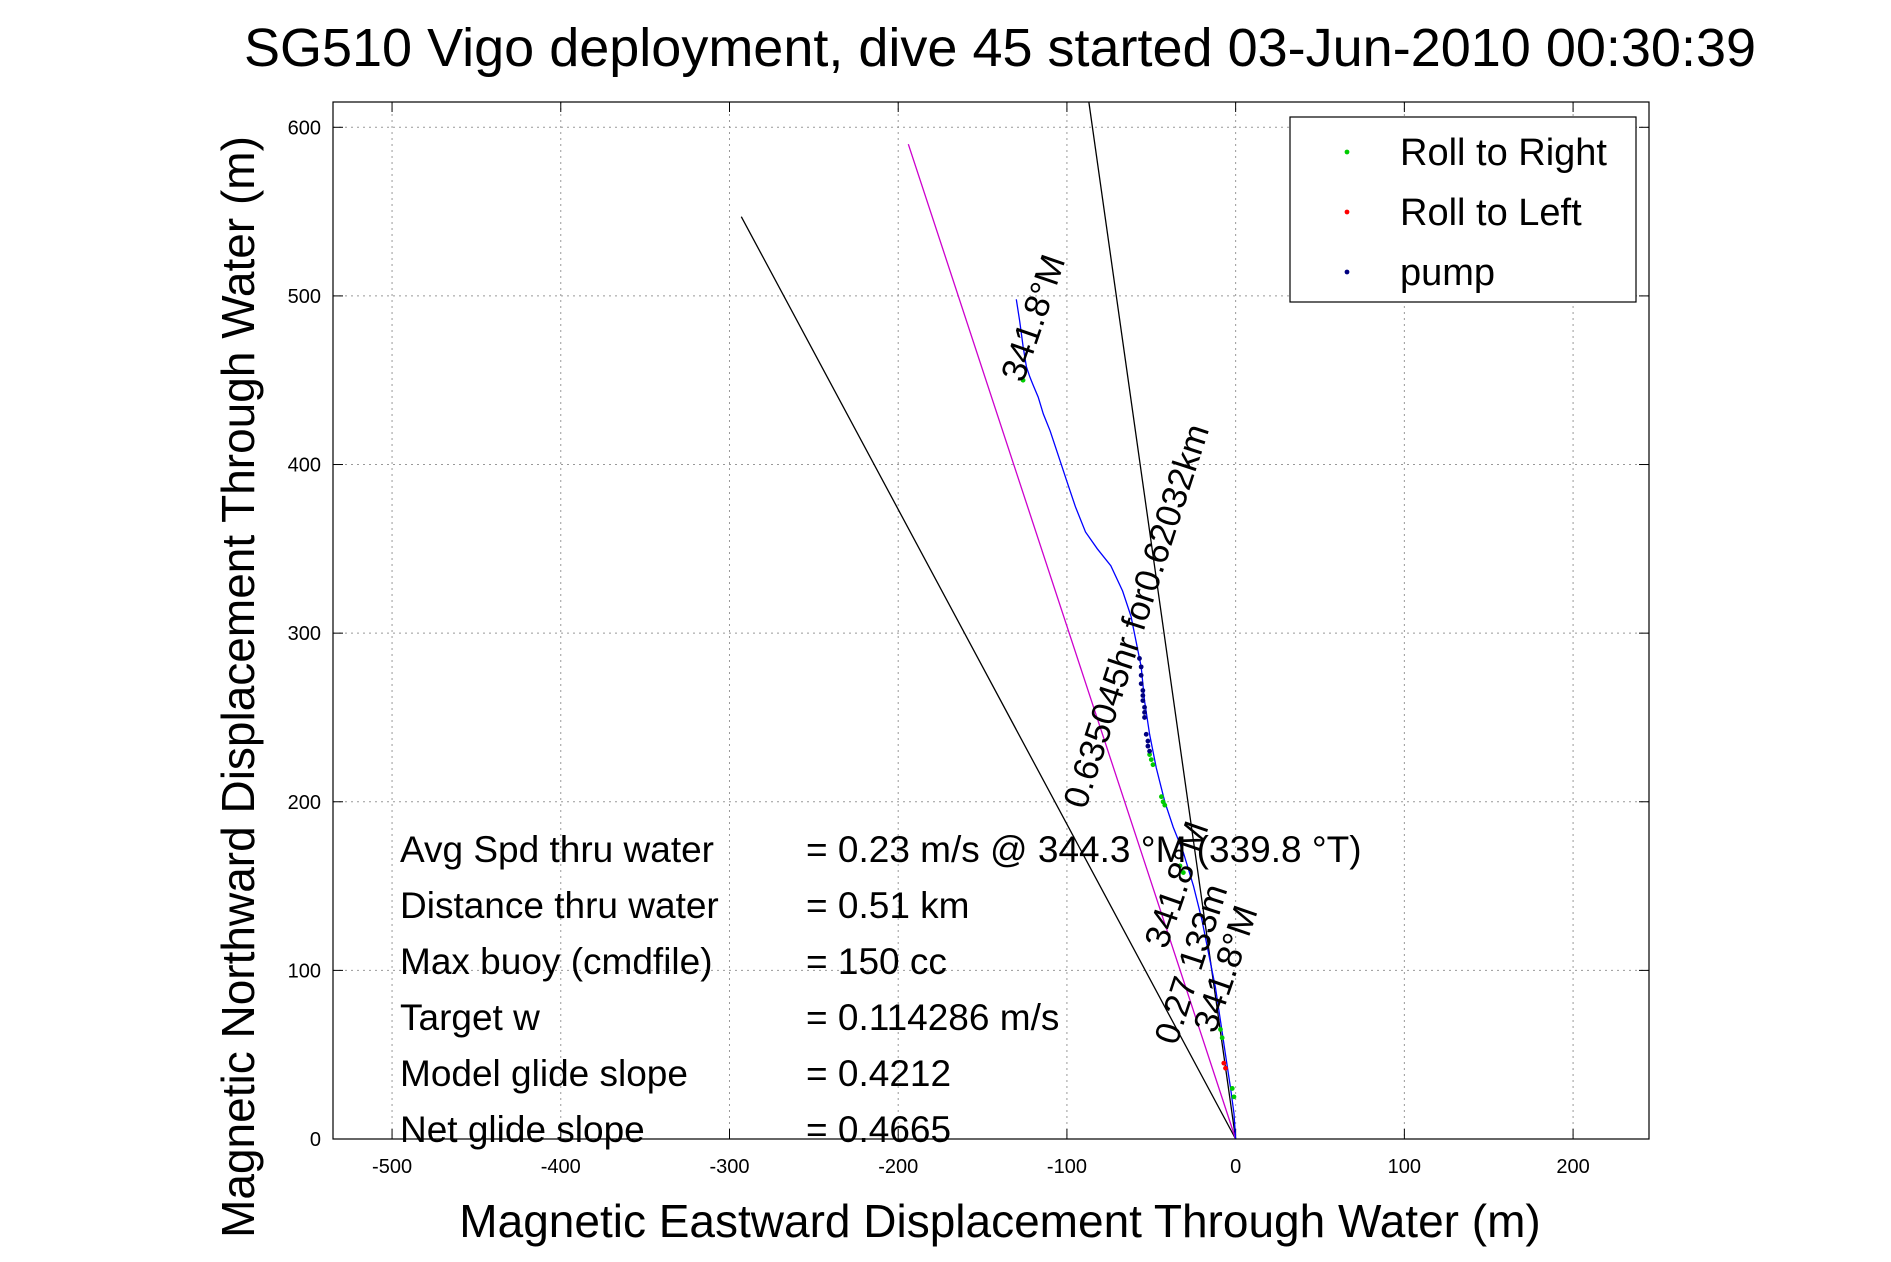 The width and height of the screenshot is (1891, 1262). I want to click on x-tick-label: -300, so click(729, 1167).